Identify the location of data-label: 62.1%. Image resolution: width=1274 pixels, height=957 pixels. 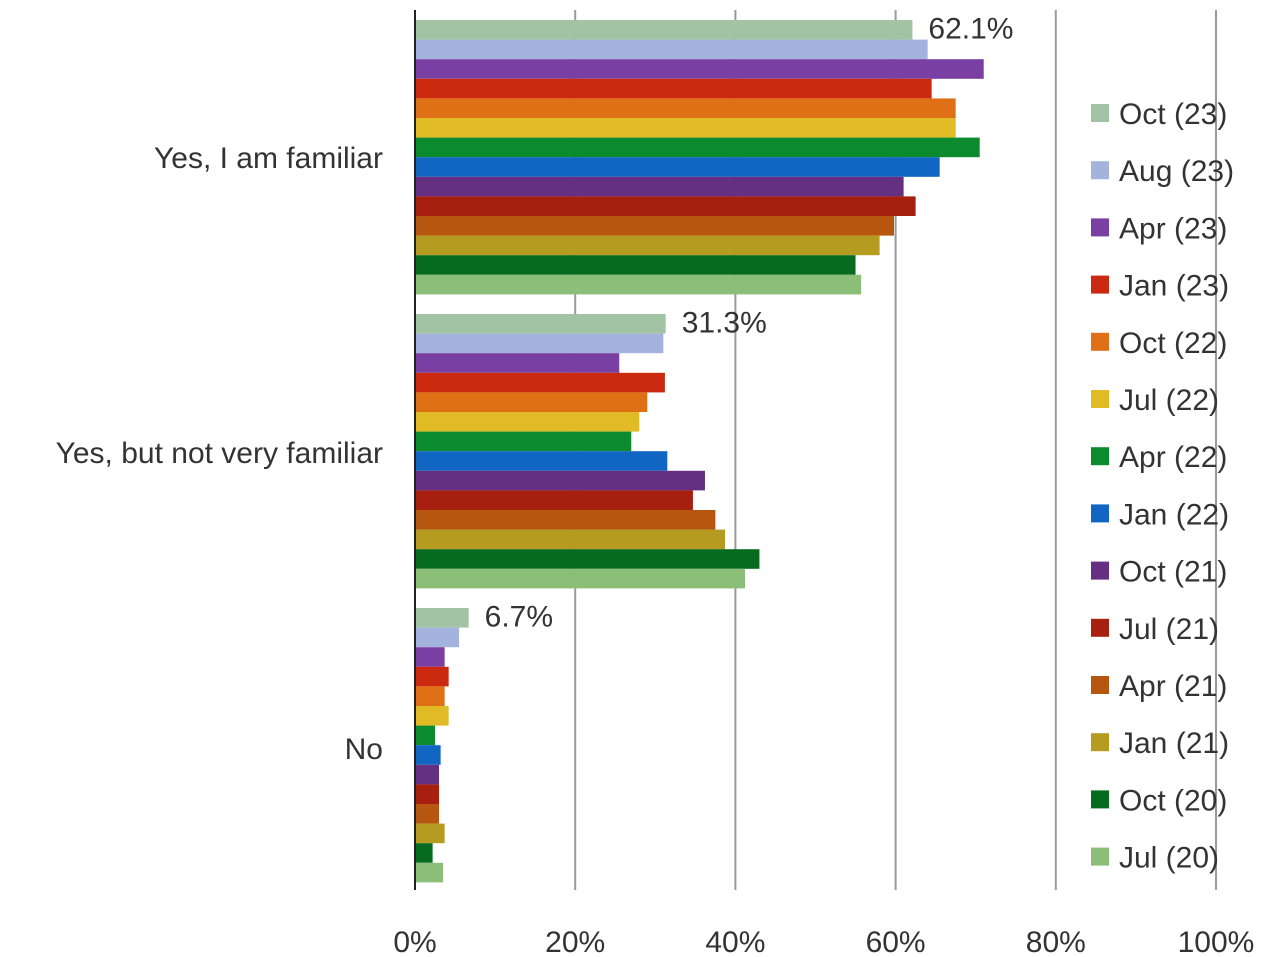
(970, 29).